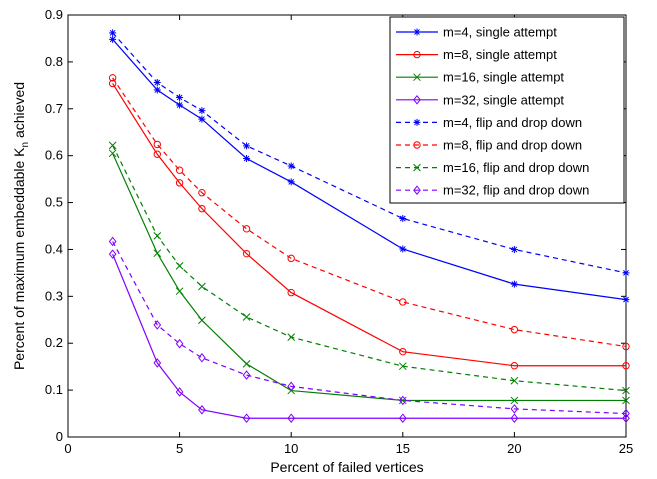  What do you see at coordinates (54, 202) in the screenshot?
I see `y-tick-label: 0.5` at bounding box center [54, 202].